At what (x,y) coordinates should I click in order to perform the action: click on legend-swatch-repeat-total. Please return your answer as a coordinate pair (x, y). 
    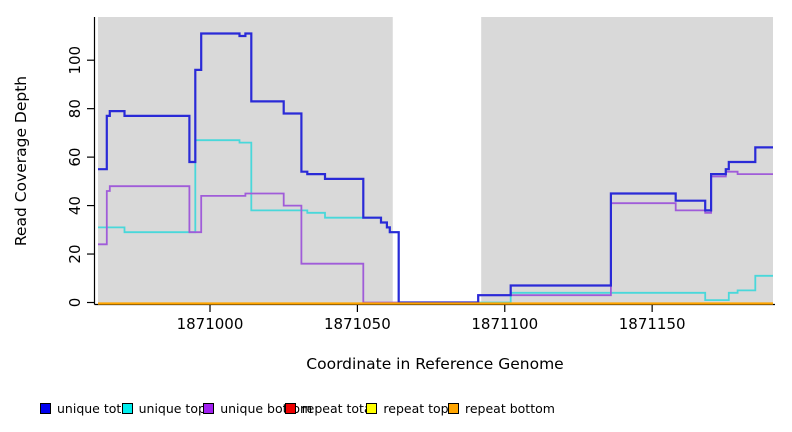
    Looking at the image, I should click on (290, 408).